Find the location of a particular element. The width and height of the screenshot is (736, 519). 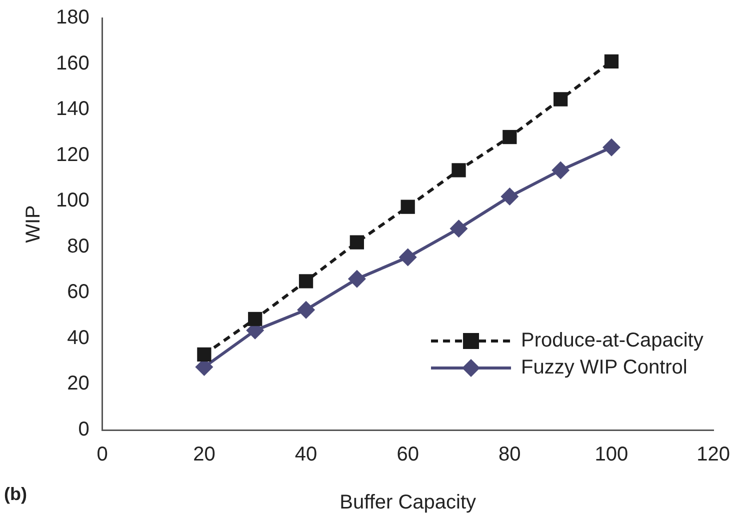

y-tick-label: 120 is located at coordinates (73, 155).